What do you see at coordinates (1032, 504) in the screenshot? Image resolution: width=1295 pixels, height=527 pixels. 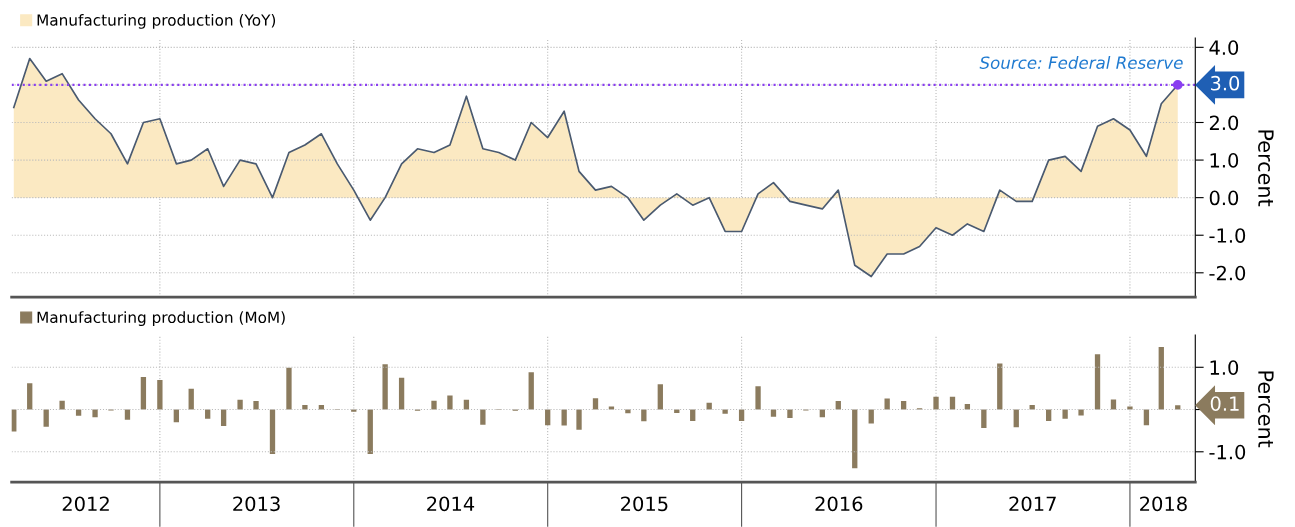 I see `x-tick-label: 2017` at bounding box center [1032, 504].